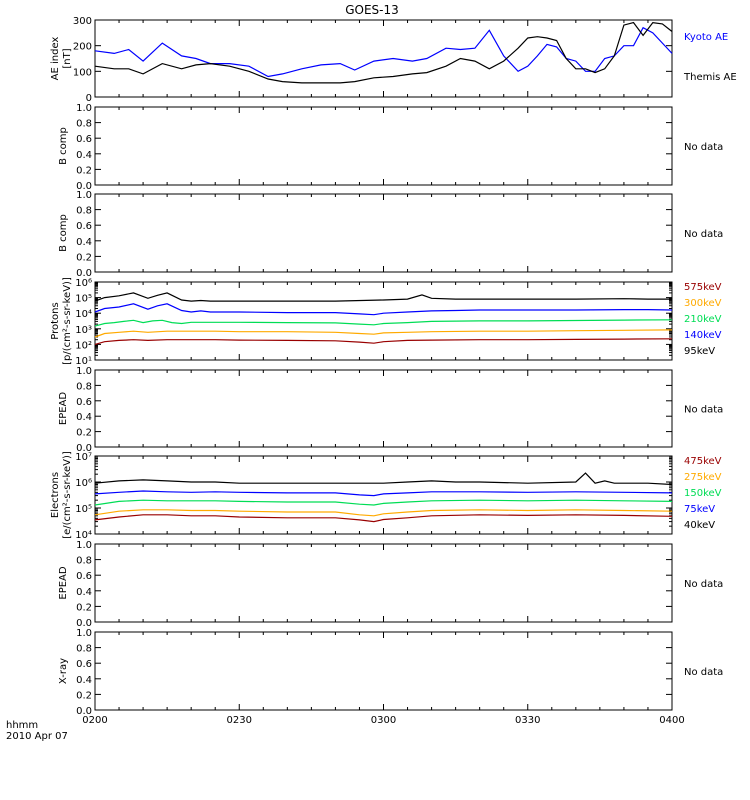  Describe the element at coordinates (383, 309) in the screenshot. I see `series-line-140kev` at that location.